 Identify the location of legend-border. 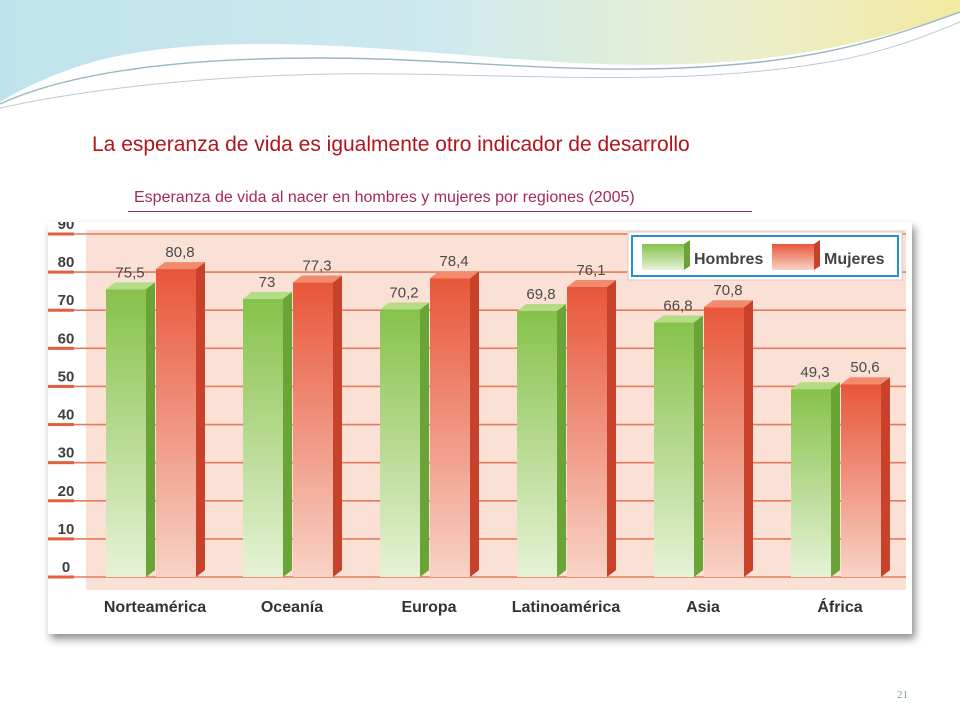
(765, 256).